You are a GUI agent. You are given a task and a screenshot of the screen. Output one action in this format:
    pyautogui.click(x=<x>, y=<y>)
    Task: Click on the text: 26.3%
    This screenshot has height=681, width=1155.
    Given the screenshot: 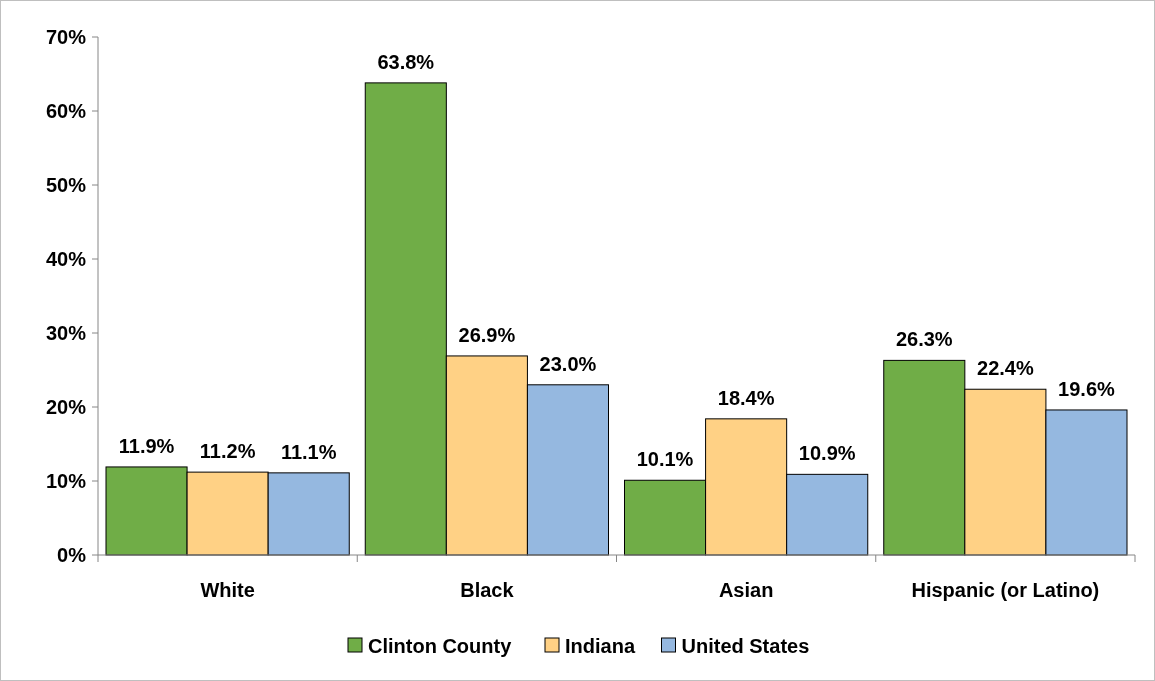 What is the action you would take?
    pyautogui.click(x=924, y=339)
    